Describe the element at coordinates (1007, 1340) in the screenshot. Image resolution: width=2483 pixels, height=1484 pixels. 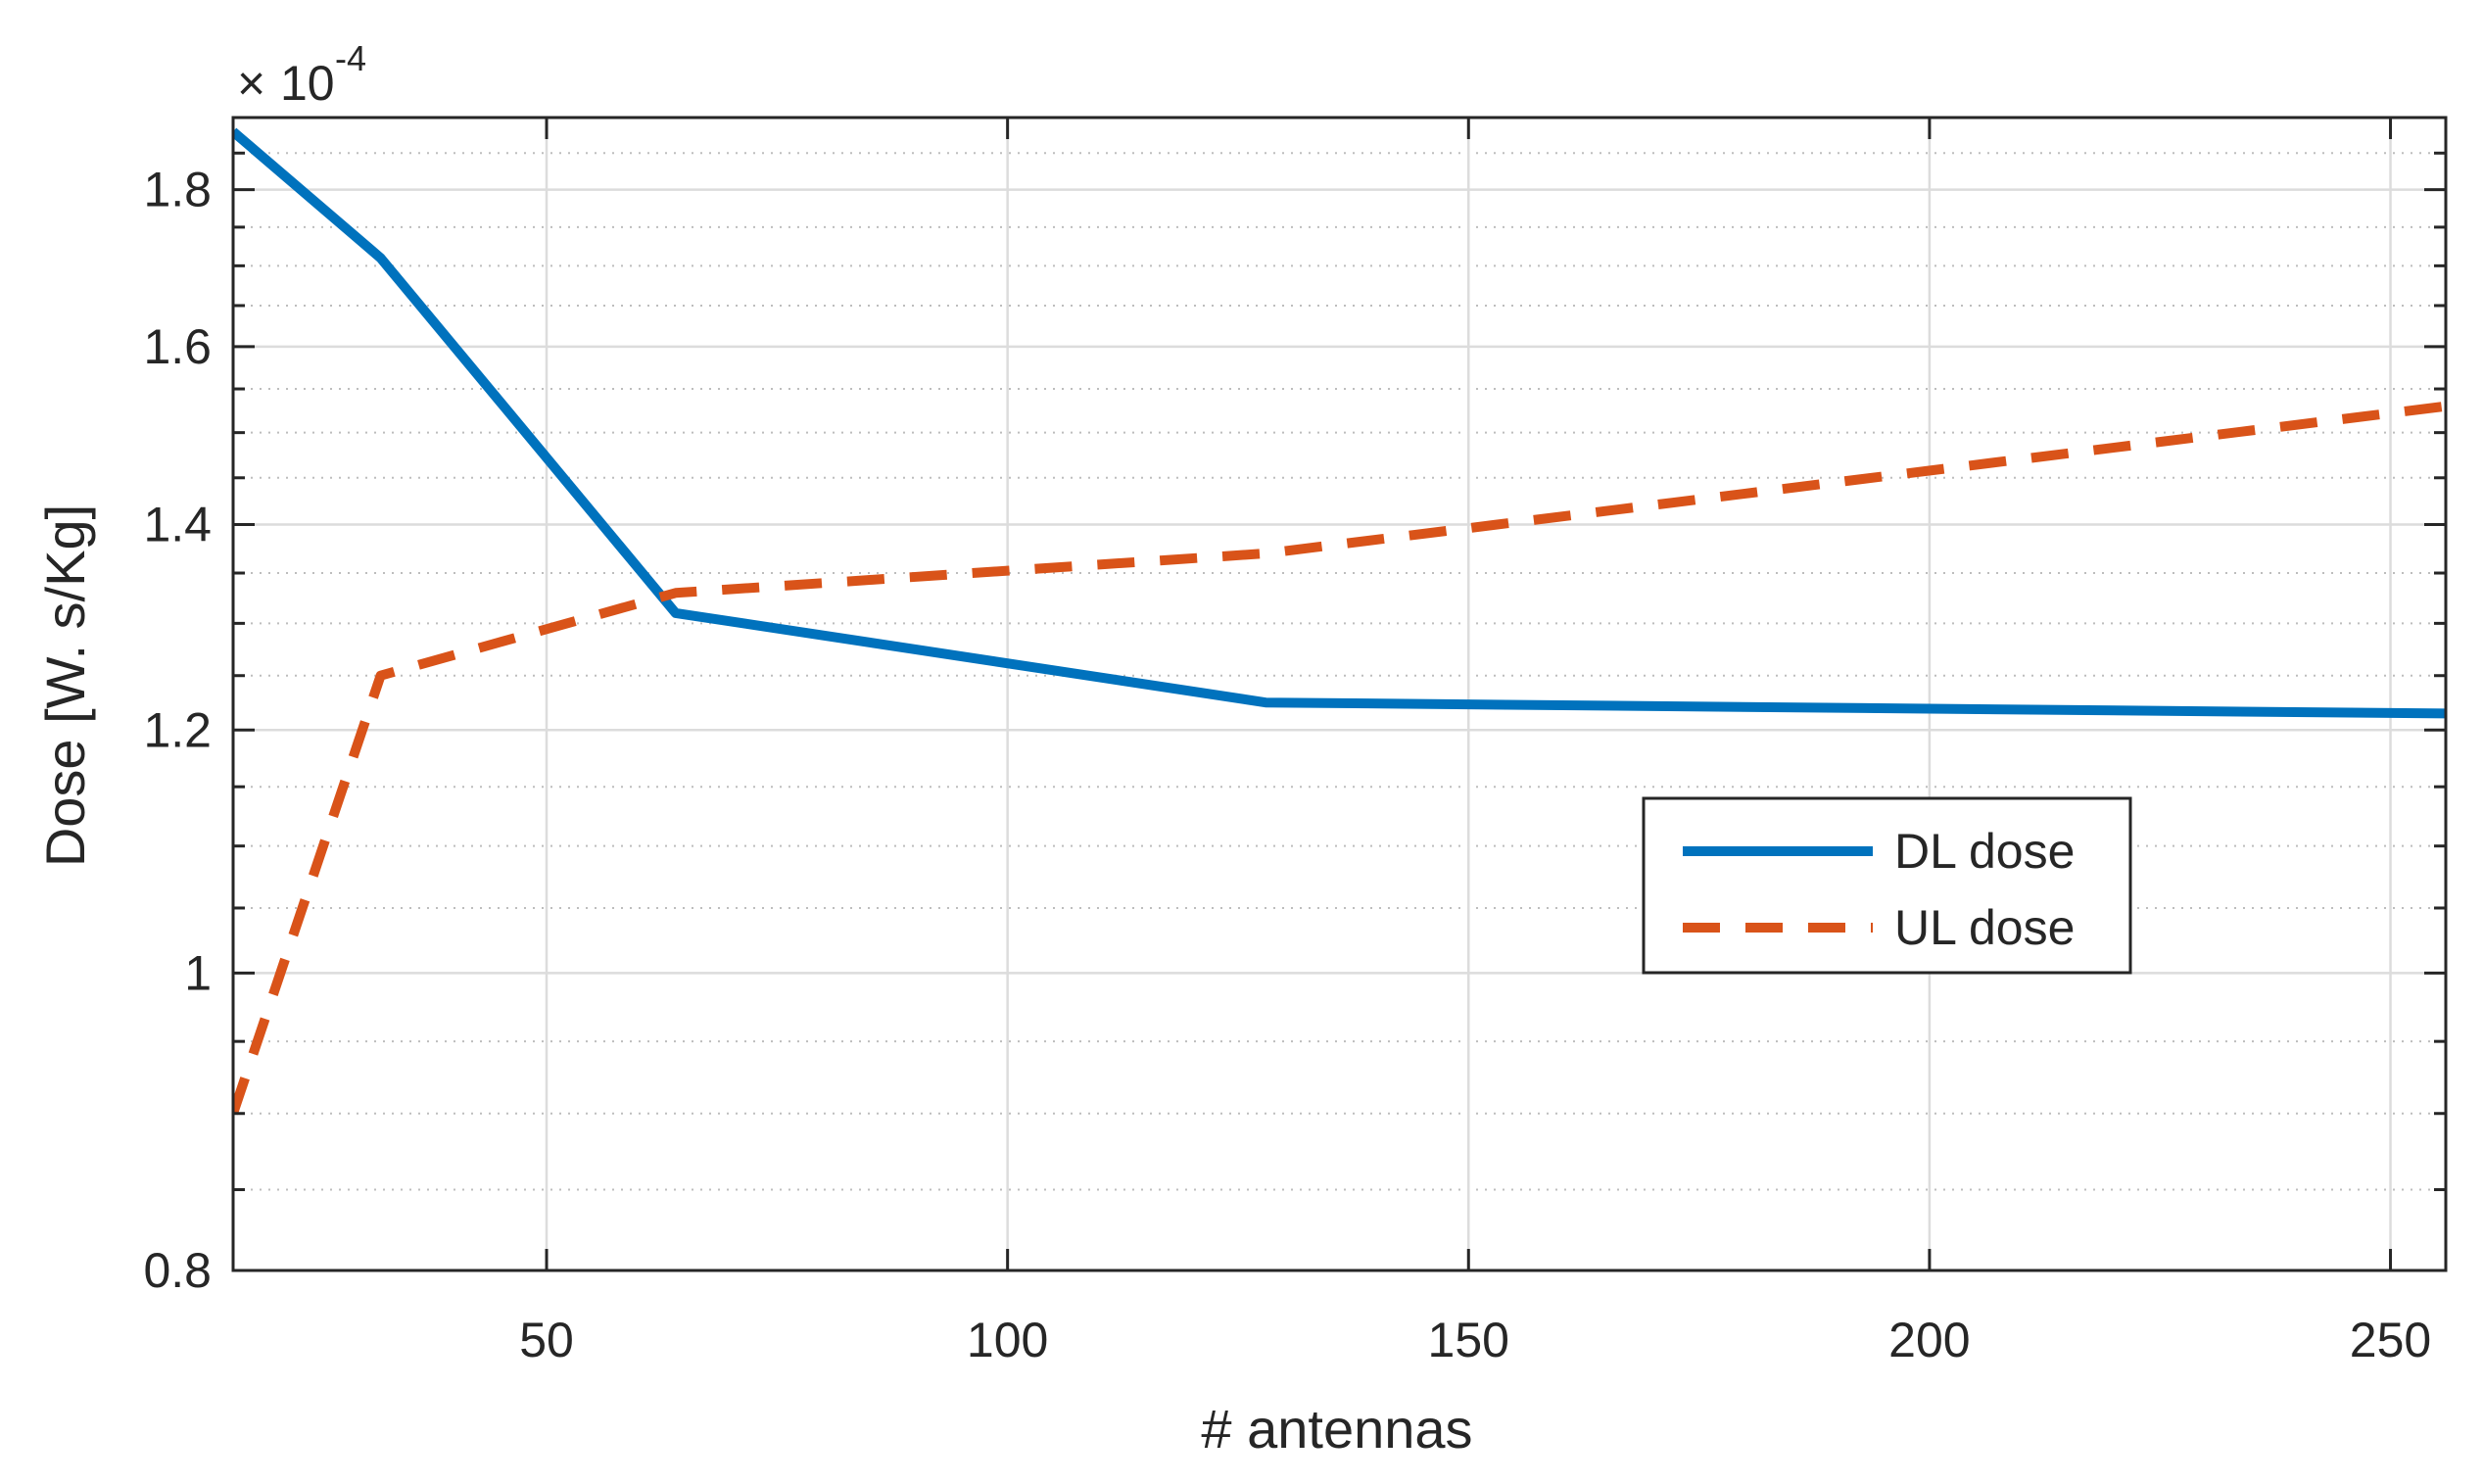
I see `x-tick-label: 100` at that location.